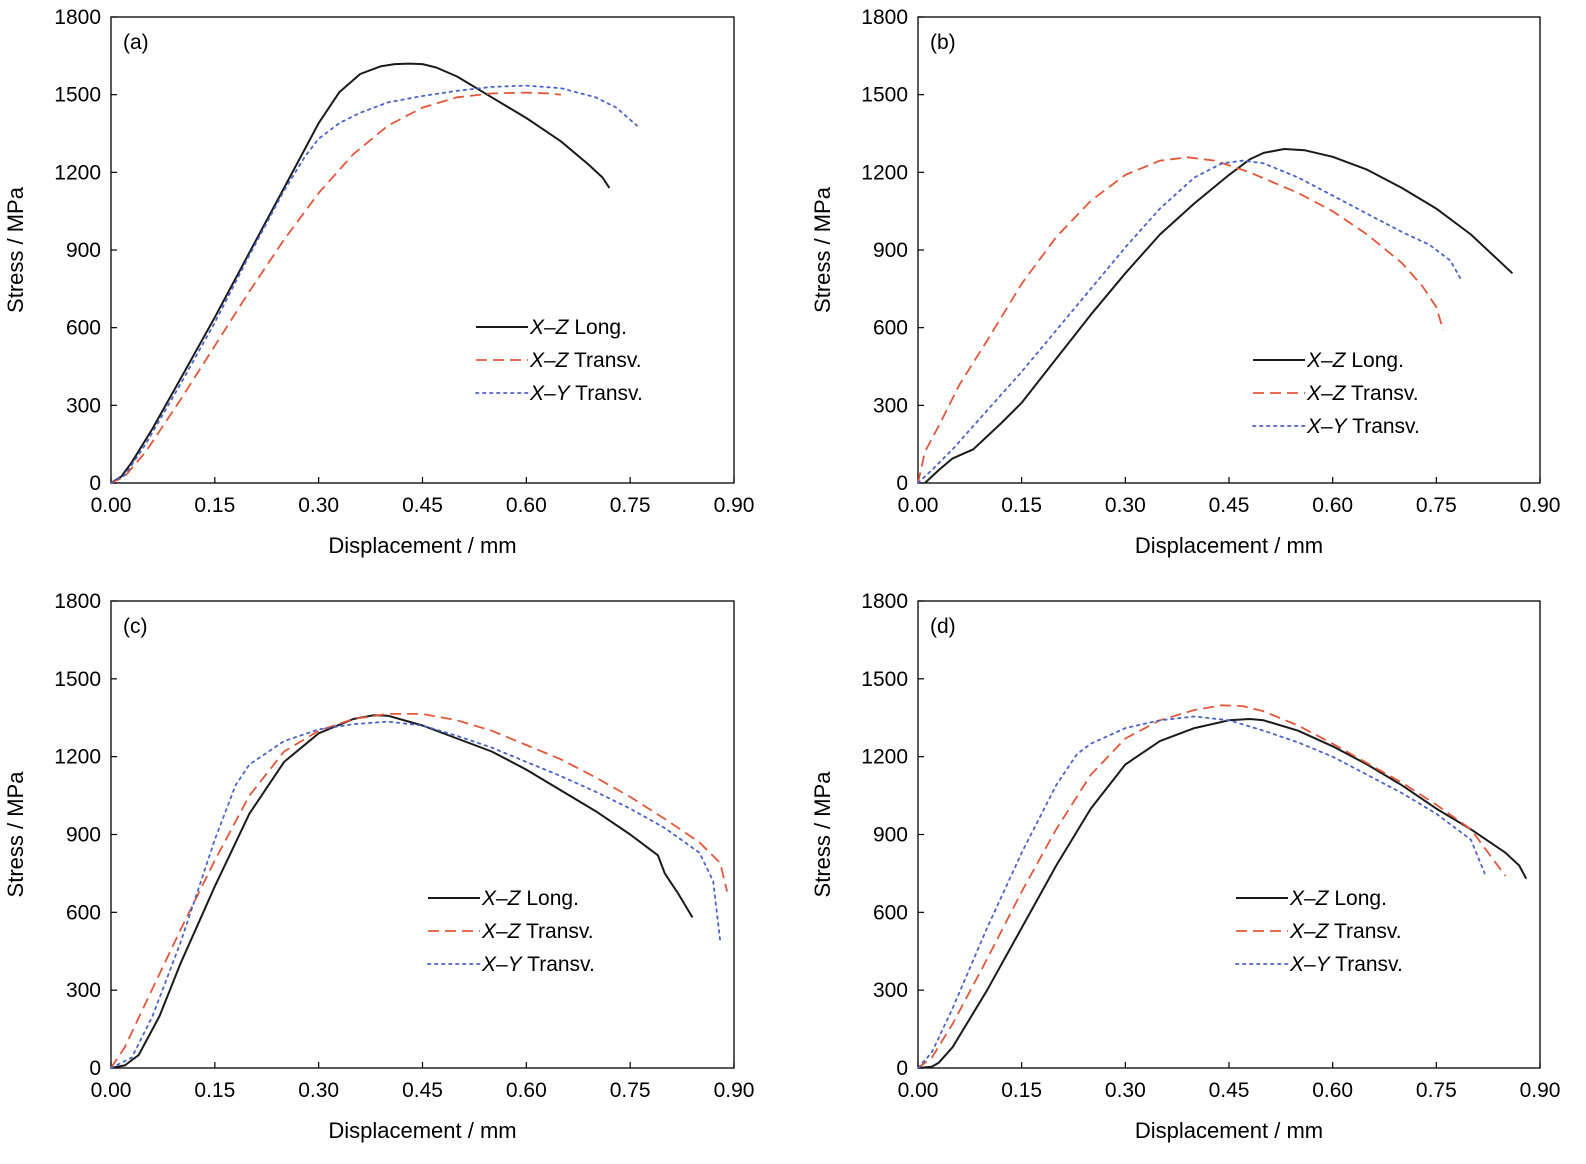 Image resolution: width=1586 pixels, height=1164 pixels. Describe the element at coordinates (136, 42) in the screenshot. I see `panel-label: (a)` at that location.